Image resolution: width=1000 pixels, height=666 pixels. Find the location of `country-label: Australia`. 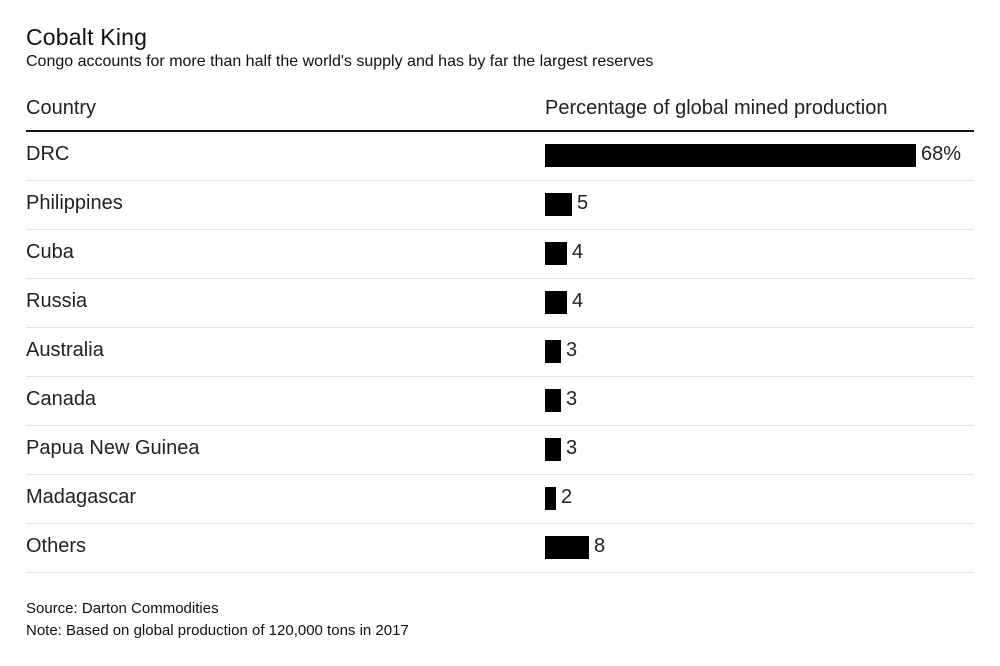

country-label: Australia is located at coordinates (65, 350).